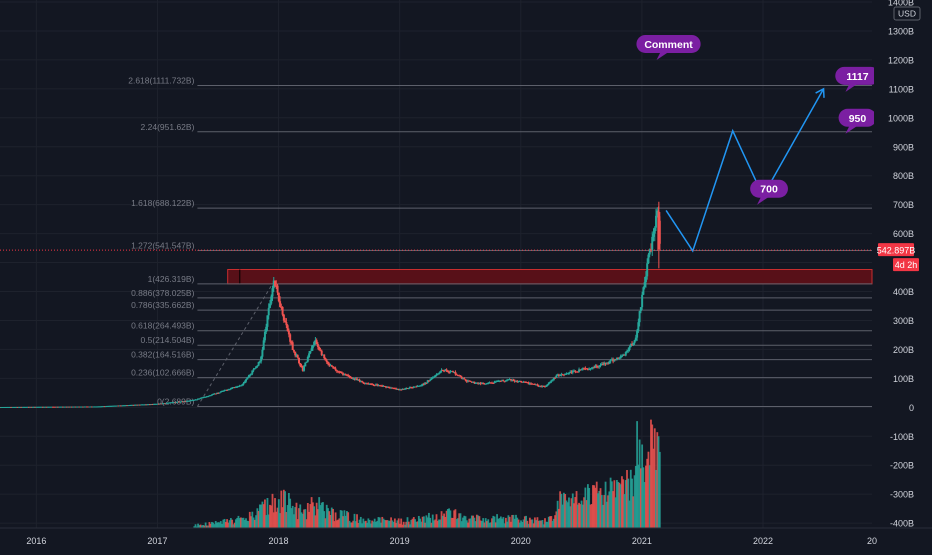  What do you see at coordinates (896, 251) in the screenshot?
I see `current-price-label: 542.897B` at bounding box center [896, 251].